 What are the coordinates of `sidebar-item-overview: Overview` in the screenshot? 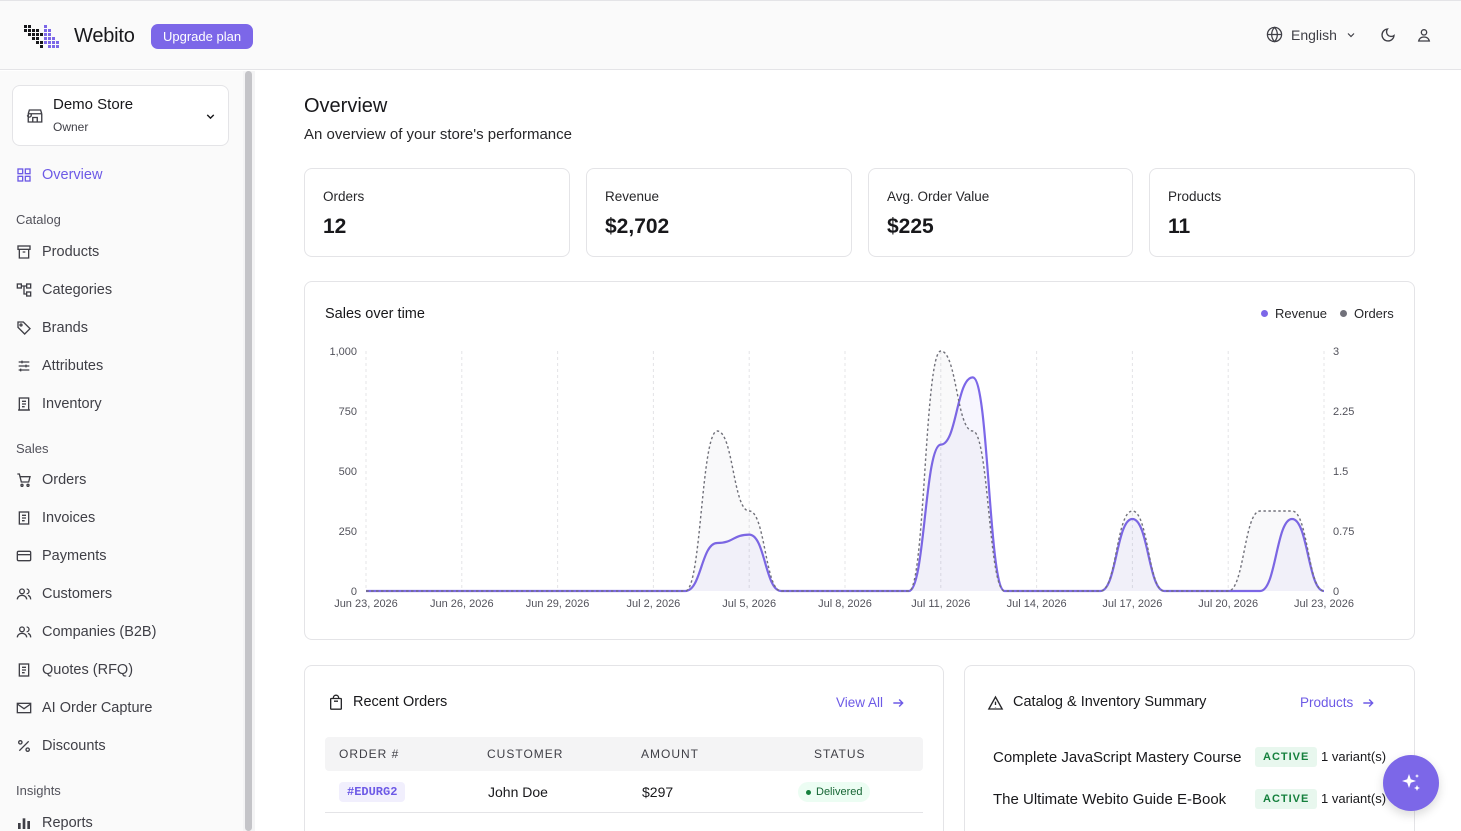 It's located at (59, 175).